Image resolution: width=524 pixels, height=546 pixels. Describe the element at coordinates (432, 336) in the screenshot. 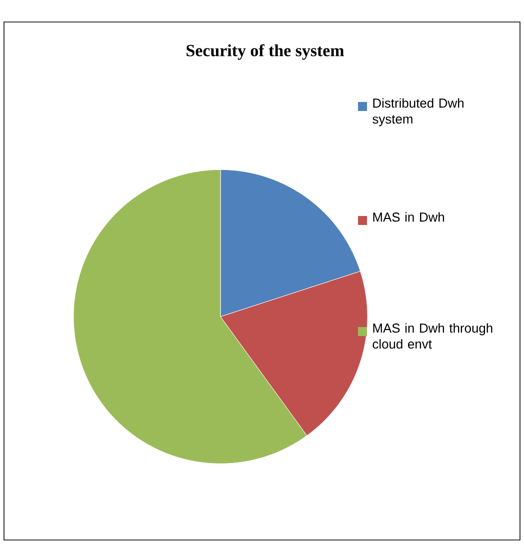

I see `legend-label: MAS in Dwh through cloud envt` at that location.